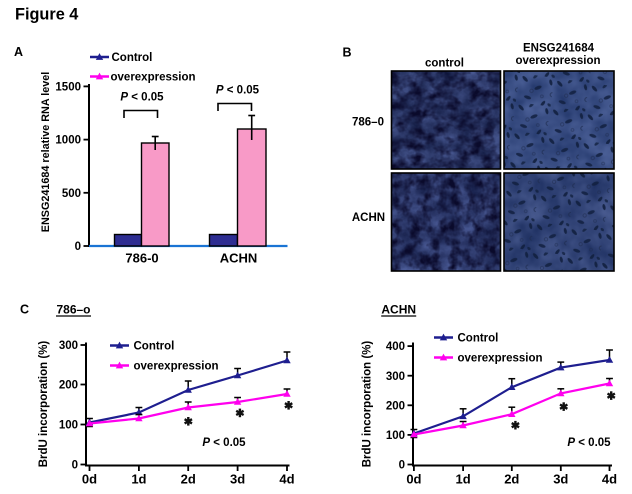 The height and width of the screenshot is (494, 632). Describe the element at coordinates (444, 64) in the screenshot. I see `svg-text: control` at that location.